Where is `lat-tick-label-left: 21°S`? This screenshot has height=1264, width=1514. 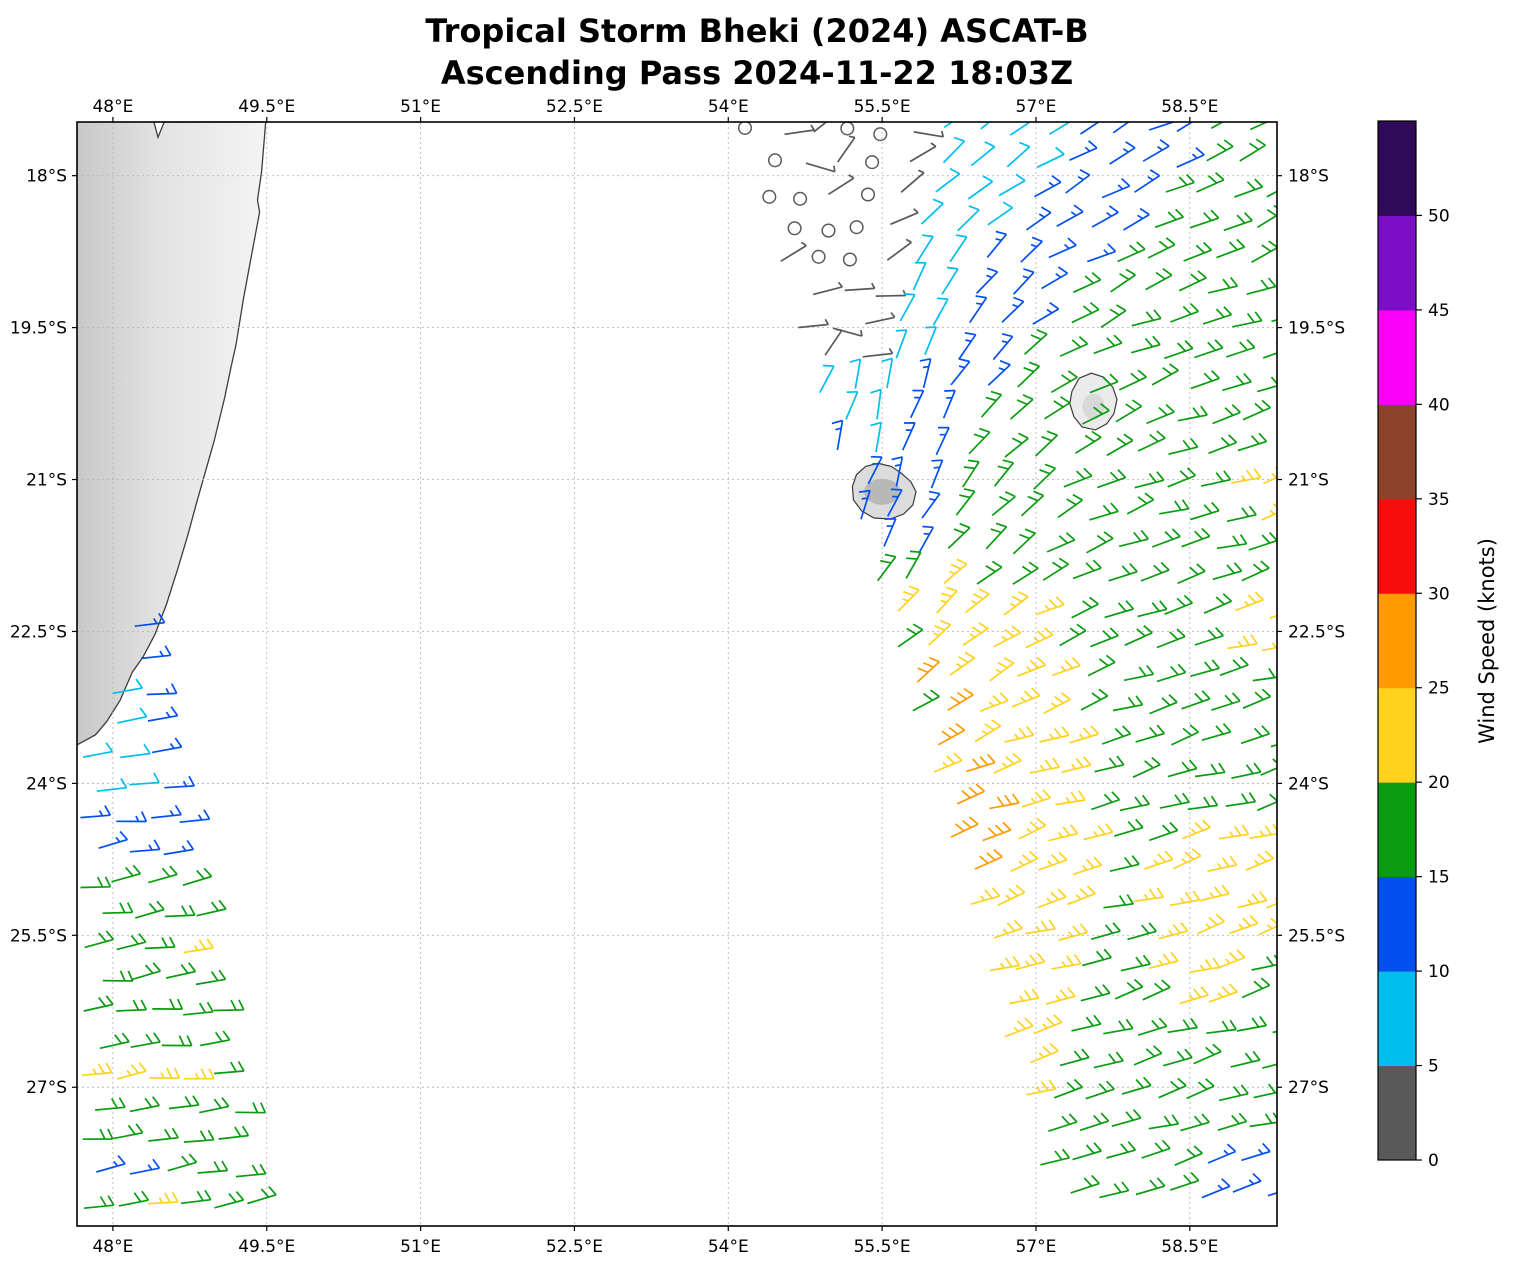 lat-tick-label-left: 21°S is located at coordinates (46, 481).